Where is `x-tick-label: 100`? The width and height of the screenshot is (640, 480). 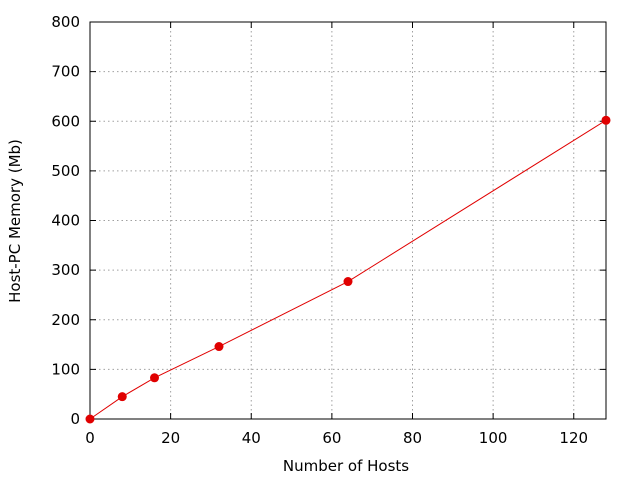
x-tick-label: 100 is located at coordinates (493, 438).